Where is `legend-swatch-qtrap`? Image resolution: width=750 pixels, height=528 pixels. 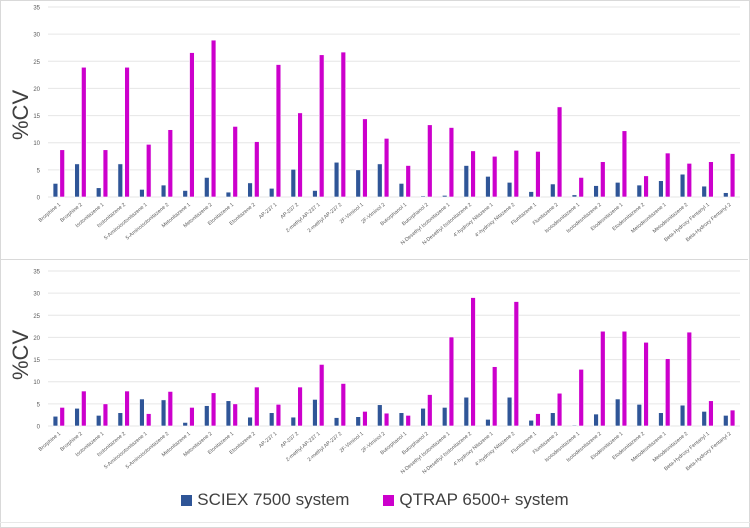 legend-swatch-qtrap is located at coordinates (389, 500).